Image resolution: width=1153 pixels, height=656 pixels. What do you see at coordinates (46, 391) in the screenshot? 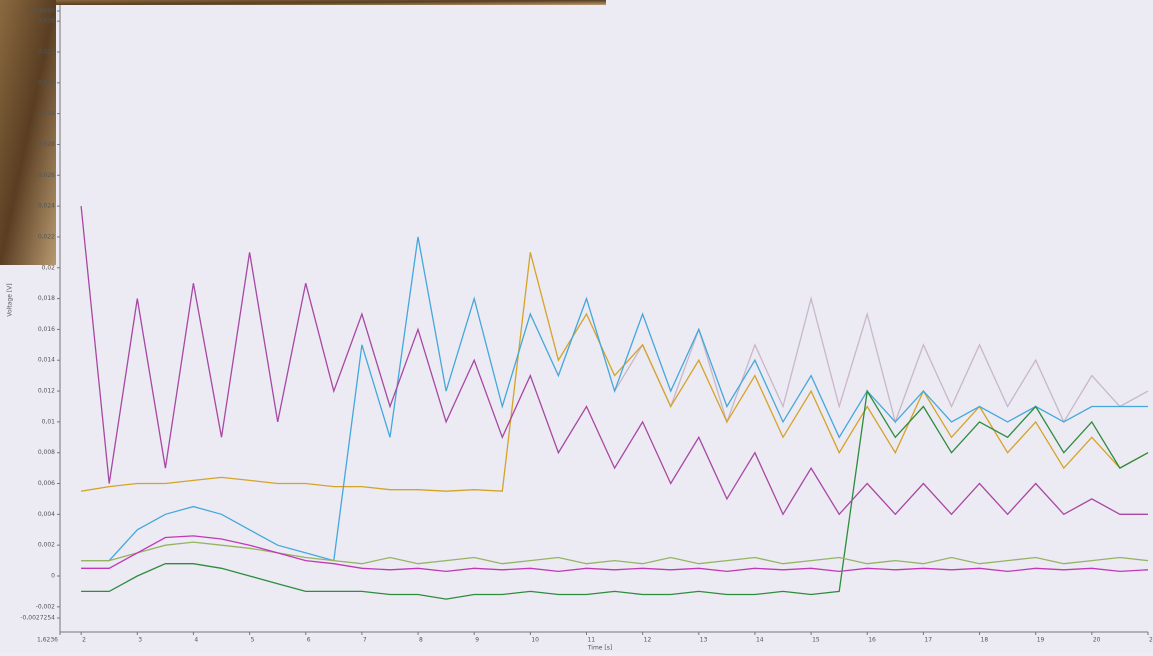
I see `y-tick-label: 0,012` at bounding box center [46, 391].